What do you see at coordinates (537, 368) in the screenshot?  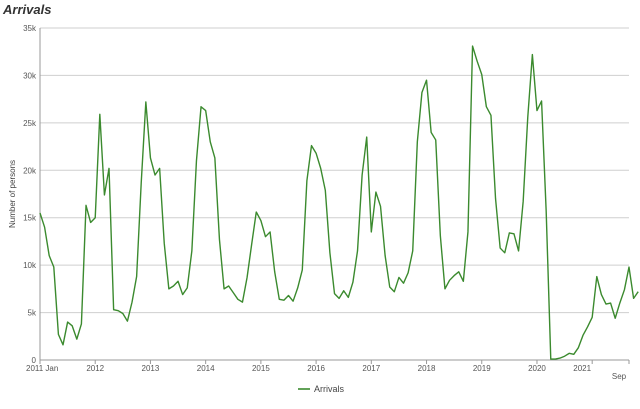 I see `x-tick-label: 2020` at bounding box center [537, 368].